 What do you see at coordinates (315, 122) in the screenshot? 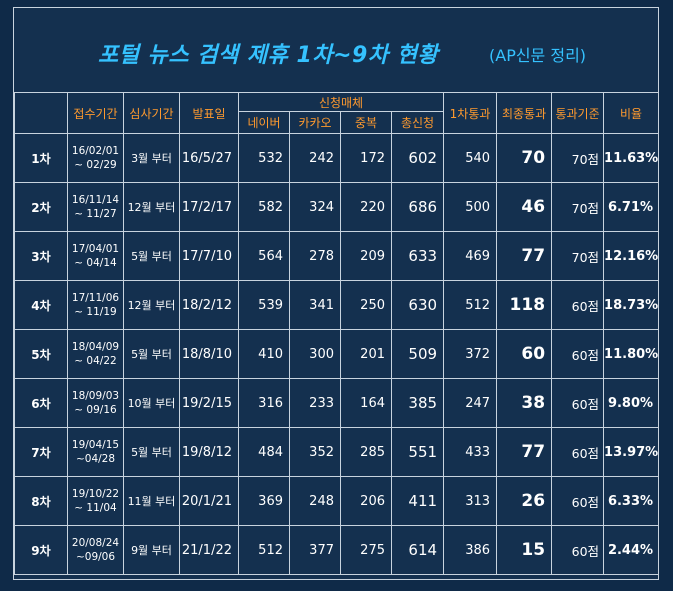
I see `header-kakao: 카카오` at bounding box center [315, 122].